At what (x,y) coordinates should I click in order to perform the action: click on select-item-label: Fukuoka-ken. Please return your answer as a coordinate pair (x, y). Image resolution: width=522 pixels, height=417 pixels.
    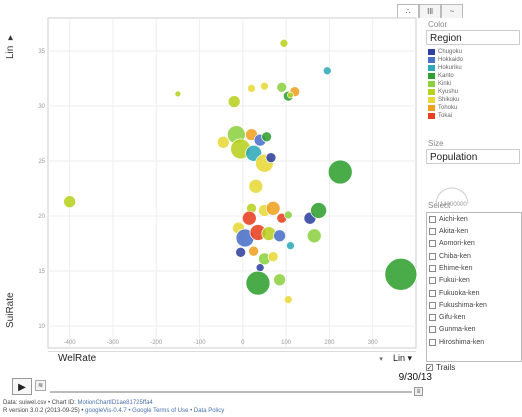
    Looking at the image, I should click on (459, 293).